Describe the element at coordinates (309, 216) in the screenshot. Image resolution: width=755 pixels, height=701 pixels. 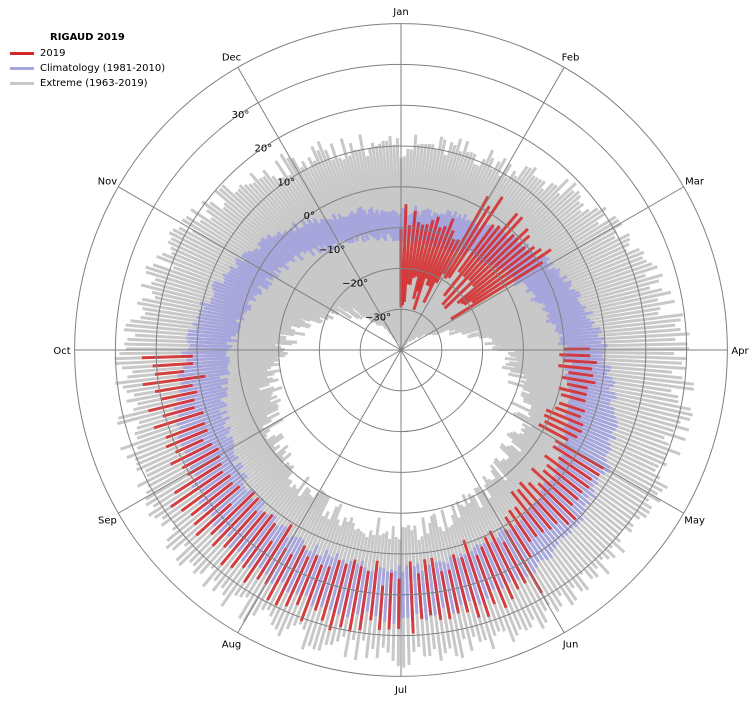
I see `radial-tick-label: 0°` at that location.